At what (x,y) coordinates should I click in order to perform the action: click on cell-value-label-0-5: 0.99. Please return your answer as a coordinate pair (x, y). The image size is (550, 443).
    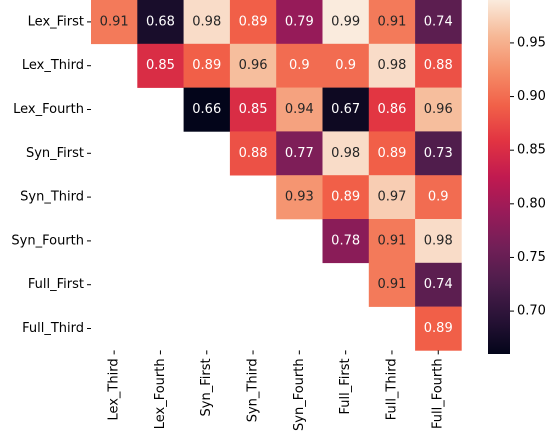
    Looking at the image, I should click on (345, 21).